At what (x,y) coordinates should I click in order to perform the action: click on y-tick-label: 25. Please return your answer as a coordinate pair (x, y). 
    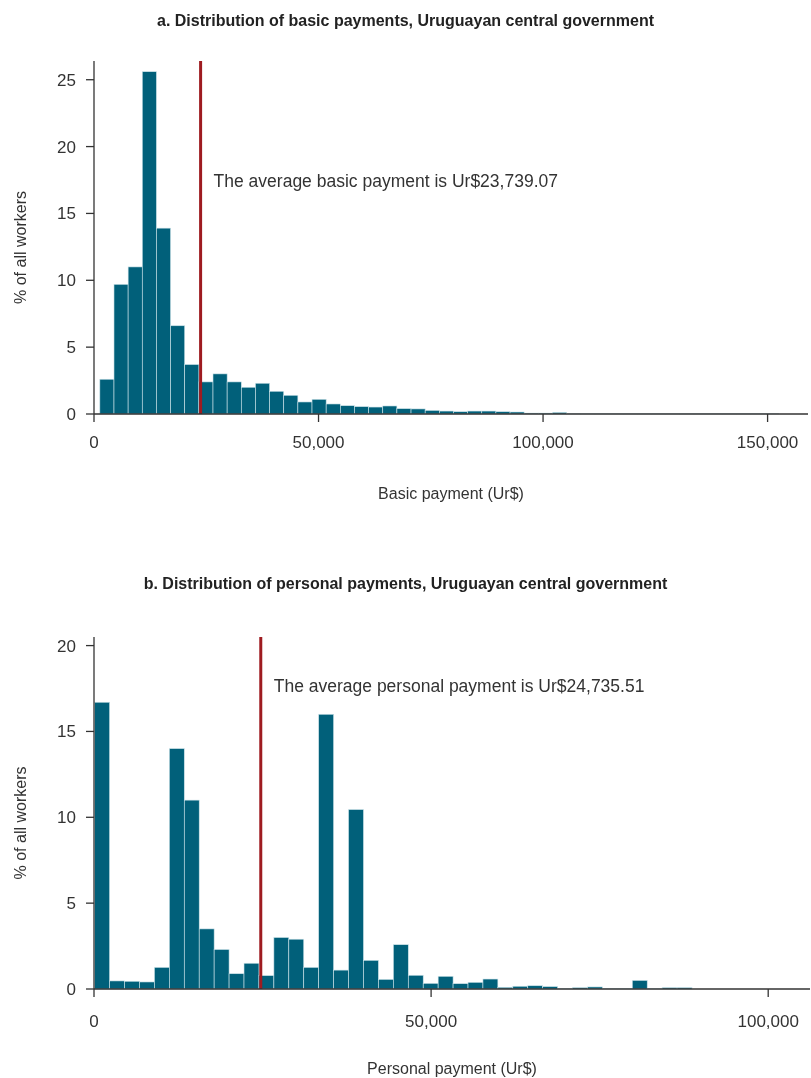
    Looking at the image, I should click on (66, 80).